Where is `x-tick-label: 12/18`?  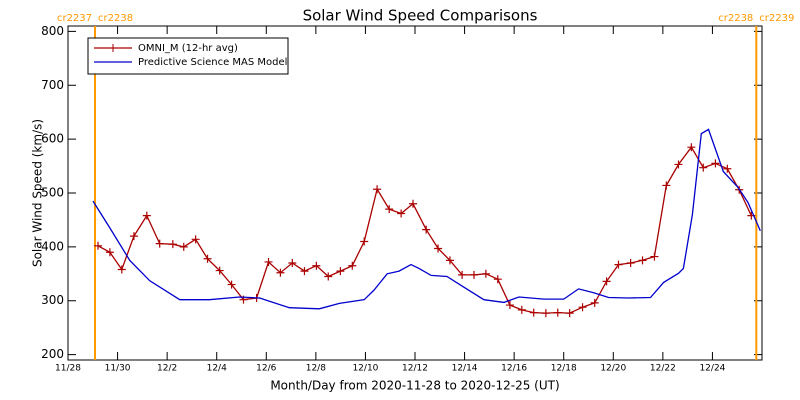 x-tick-label: 12/18 is located at coordinates (564, 369).